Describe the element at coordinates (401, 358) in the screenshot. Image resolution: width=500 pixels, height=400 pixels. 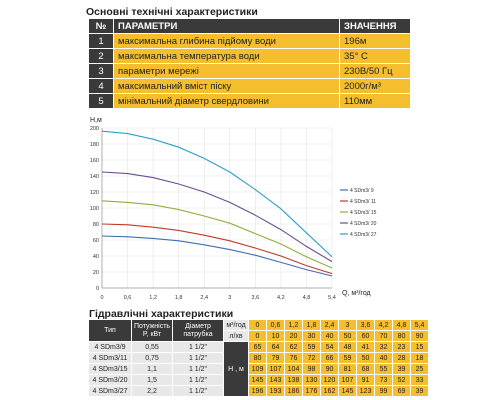
I see `hyd-h-cell: 28` at that location.